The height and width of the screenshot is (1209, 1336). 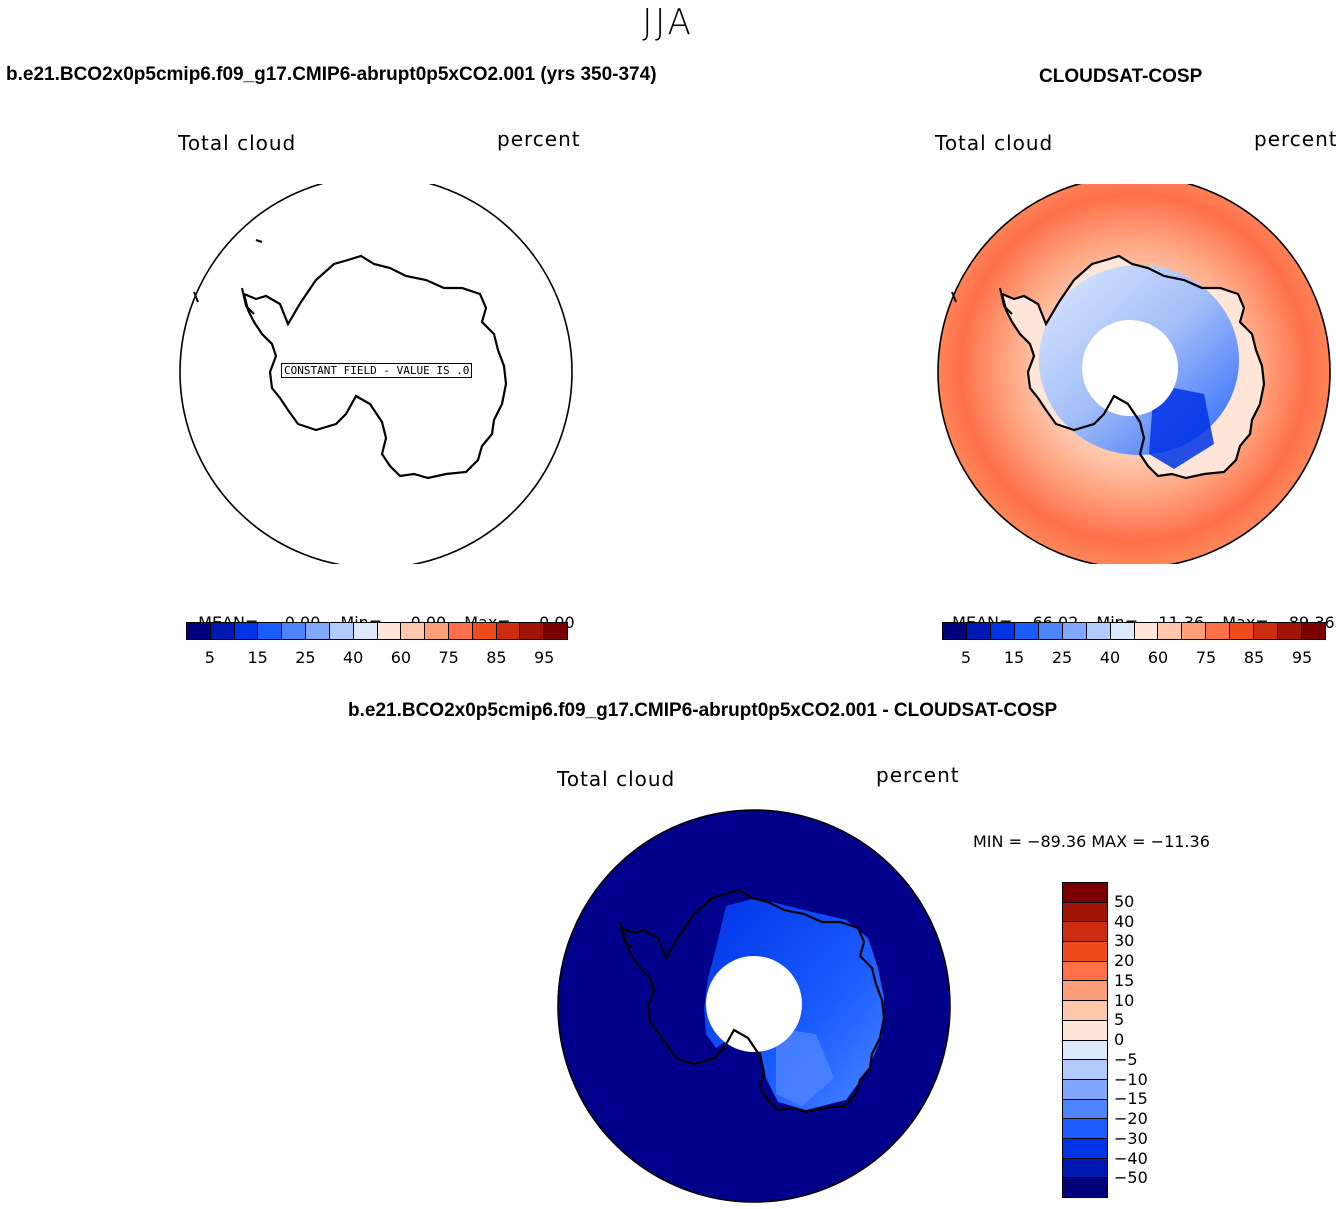 I want to click on left-units-label: percent, so click(x=539, y=139).